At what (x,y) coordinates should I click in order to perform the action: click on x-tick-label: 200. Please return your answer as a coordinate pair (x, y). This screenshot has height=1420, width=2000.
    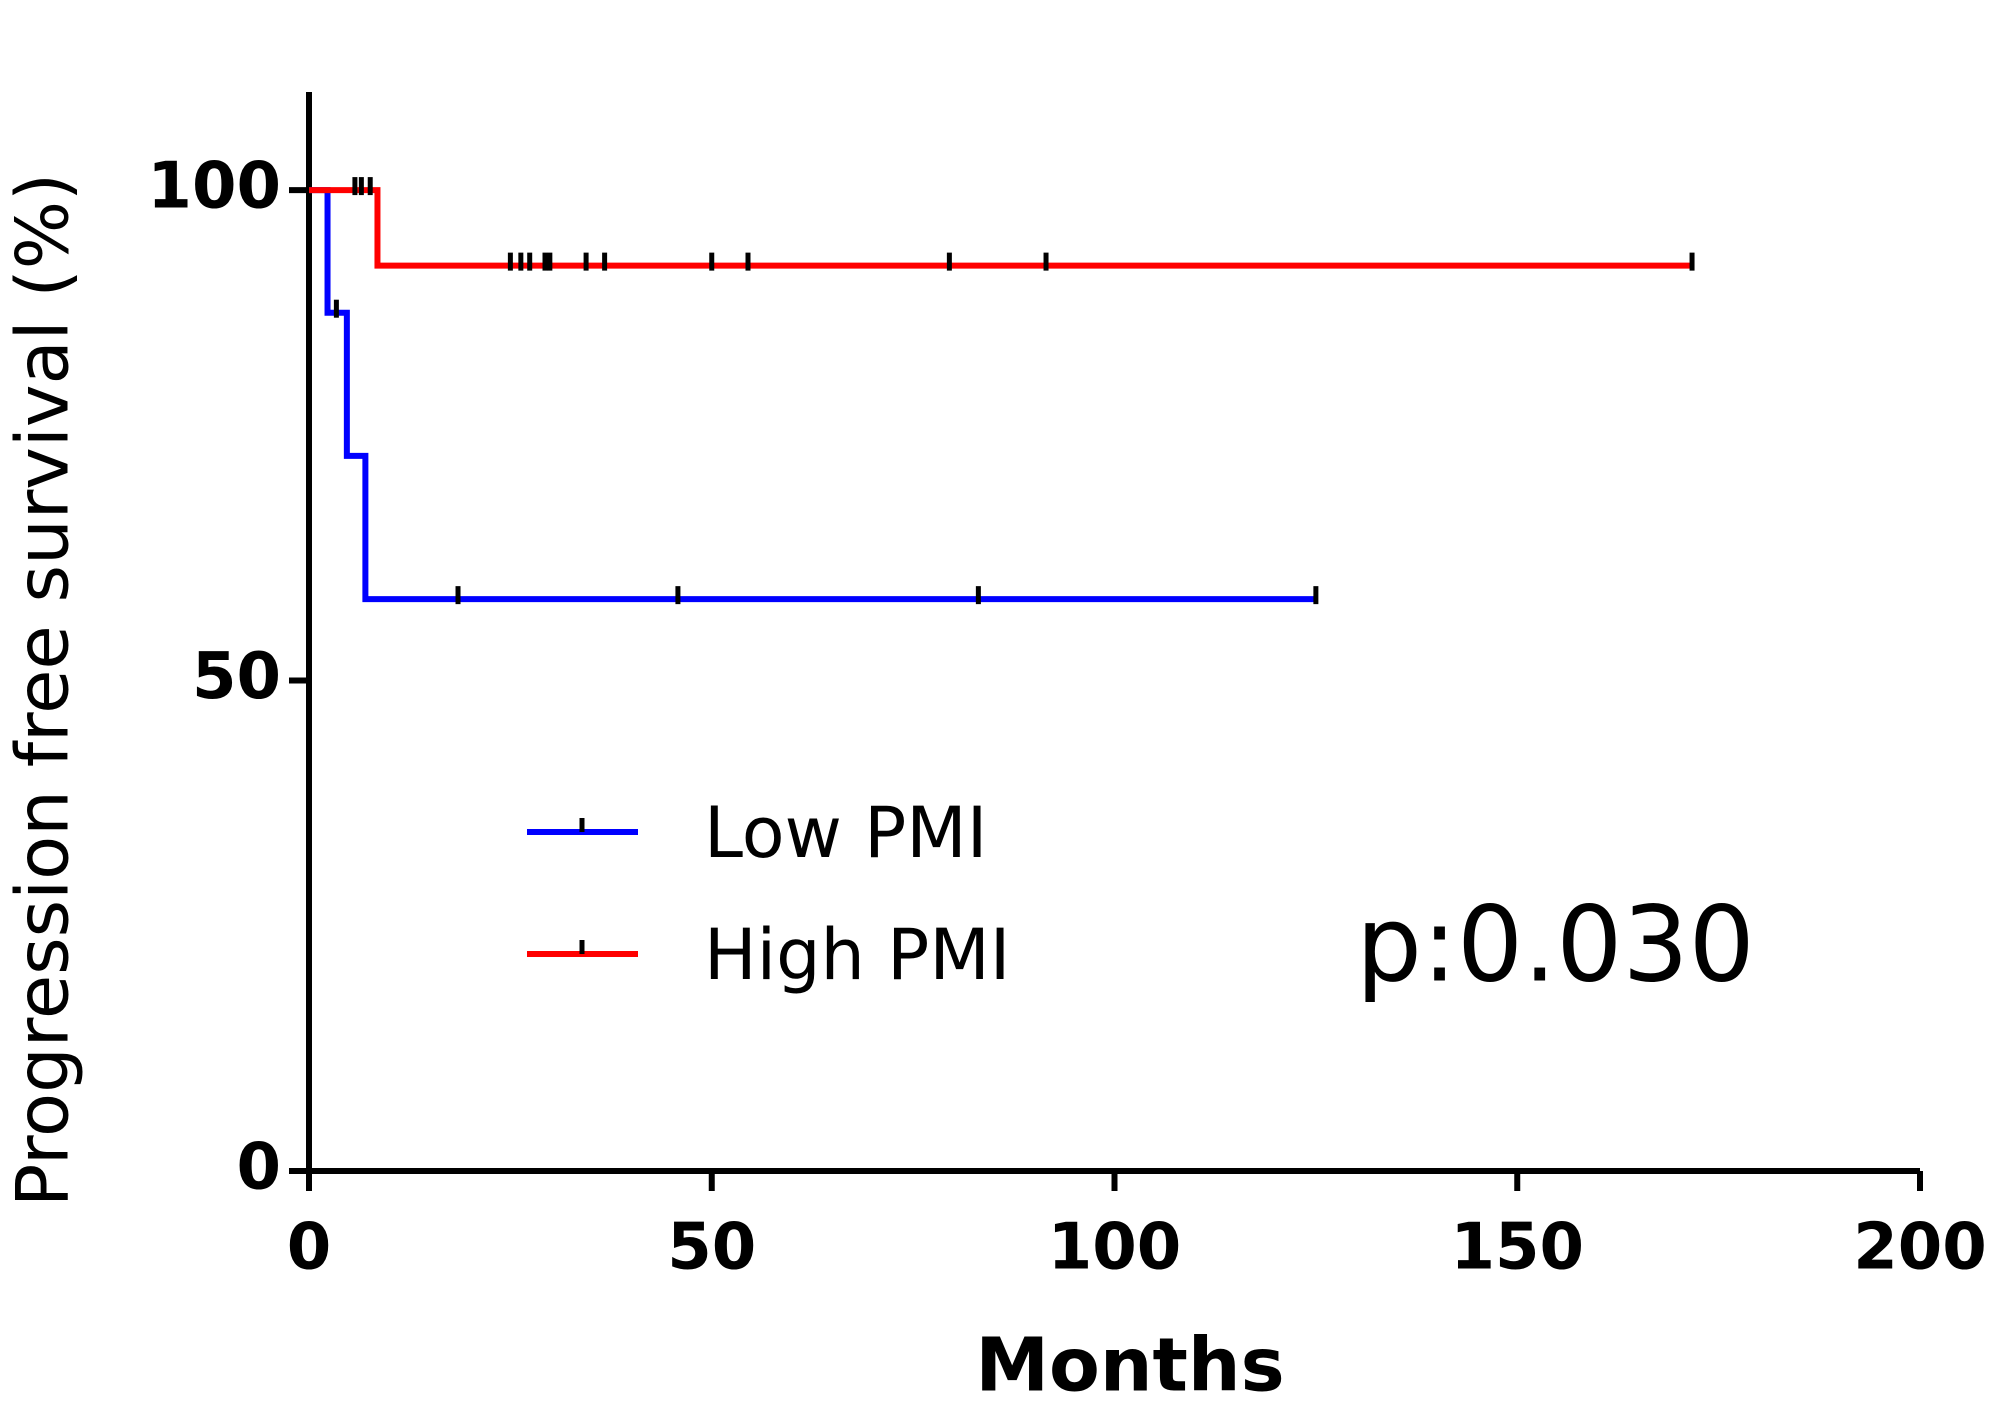
    Looking at the image, I should click on (1920, 1248).